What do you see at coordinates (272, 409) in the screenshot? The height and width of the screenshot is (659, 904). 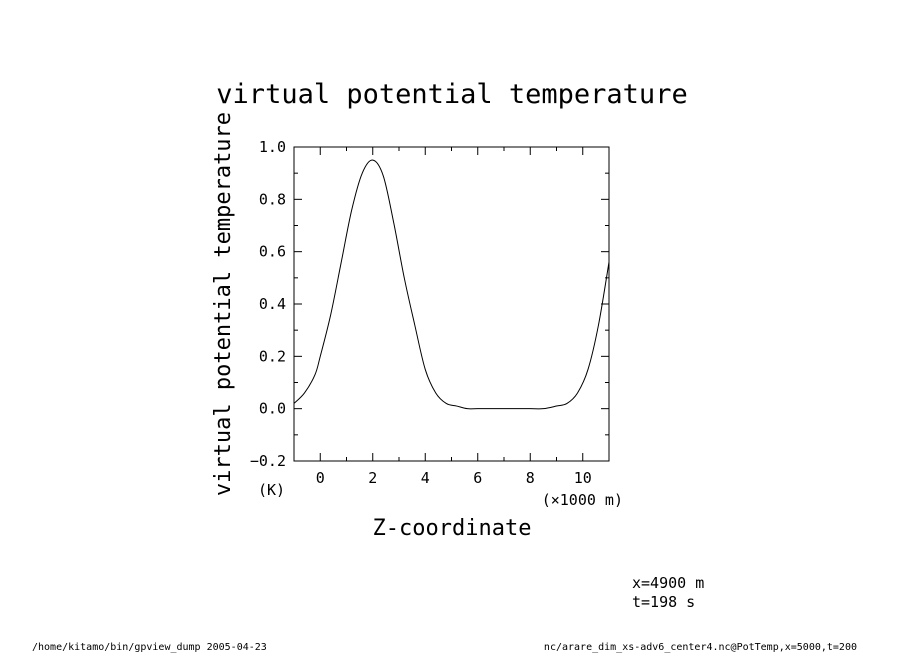 I see `y-tick-label: 0.0` at bounding box center [272, 409].